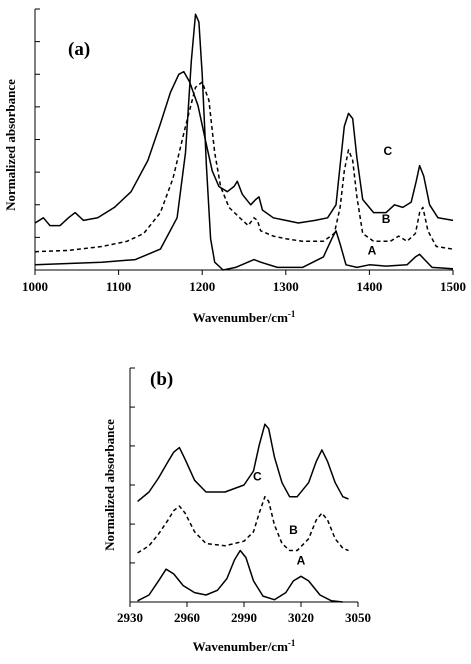 This screenshot has height=664, width=471. Describe the element at coordinates (286, 286) in the screenshot. I see `x-tick-label: 1300` at that location.